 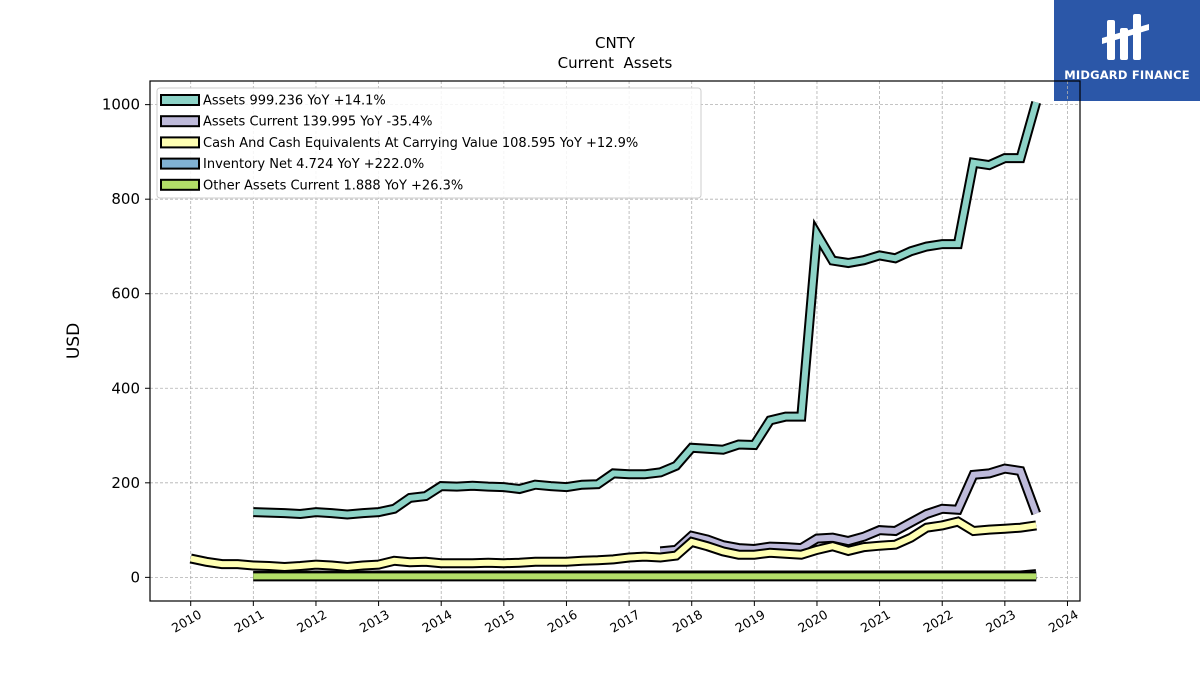 What do you see at coordinates (1063, 621) in the screenshot?
I see `x-tick-label: 2024` at bounding box center [1063, 621].